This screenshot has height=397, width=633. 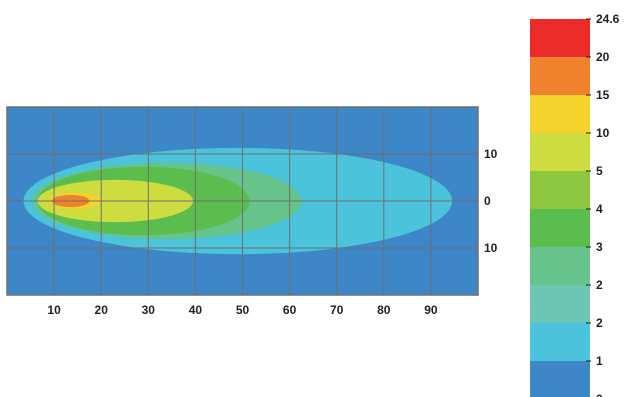 What do you see at coordinates (243, 310) in the screenshot?
I see `x-tick-label: 50` at bounding box center [243, 310].